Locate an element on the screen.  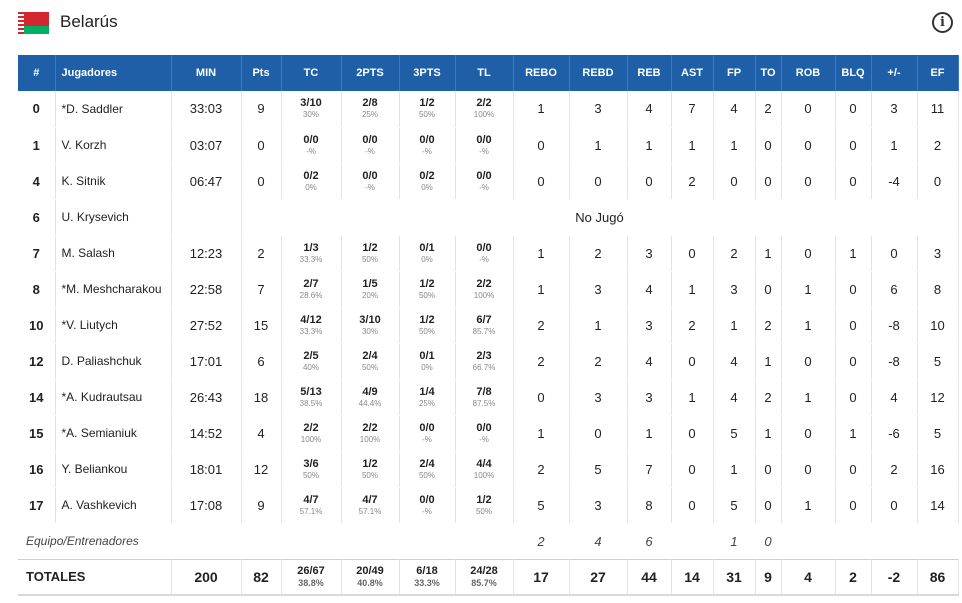
player-name: V. Korzh is located at coordinates (113, 145).